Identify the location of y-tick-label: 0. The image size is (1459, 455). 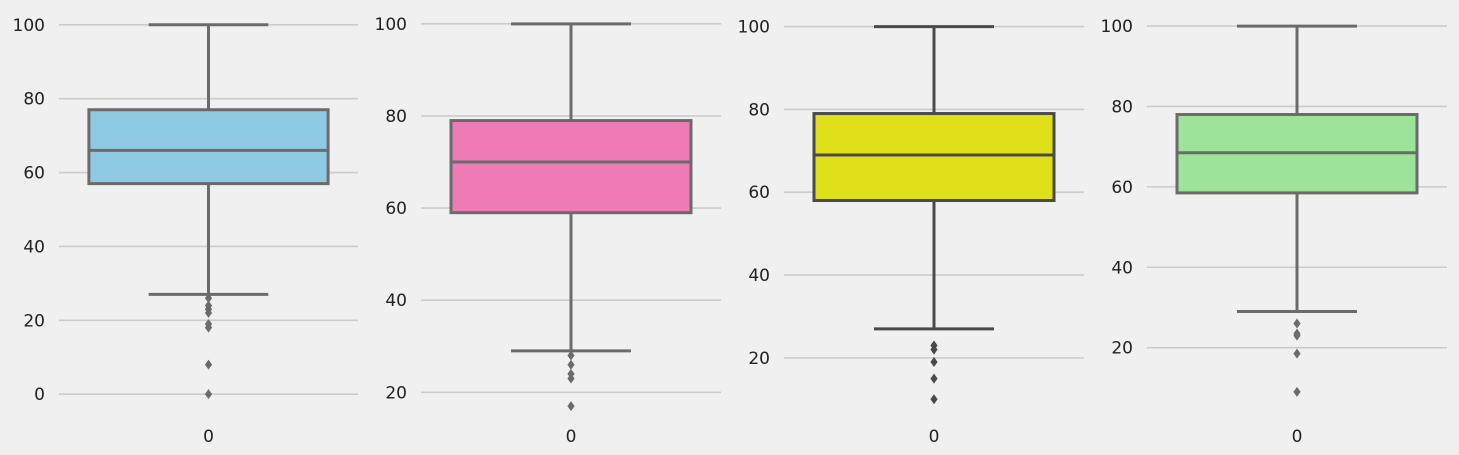
(39, 395).